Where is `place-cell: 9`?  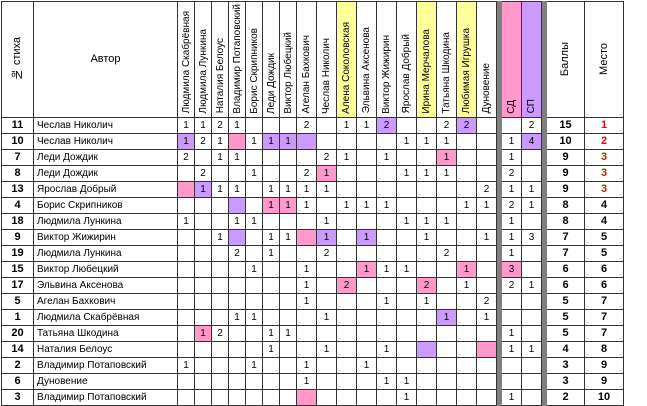 place-cell: 9 is located at coordinates (604, 381).